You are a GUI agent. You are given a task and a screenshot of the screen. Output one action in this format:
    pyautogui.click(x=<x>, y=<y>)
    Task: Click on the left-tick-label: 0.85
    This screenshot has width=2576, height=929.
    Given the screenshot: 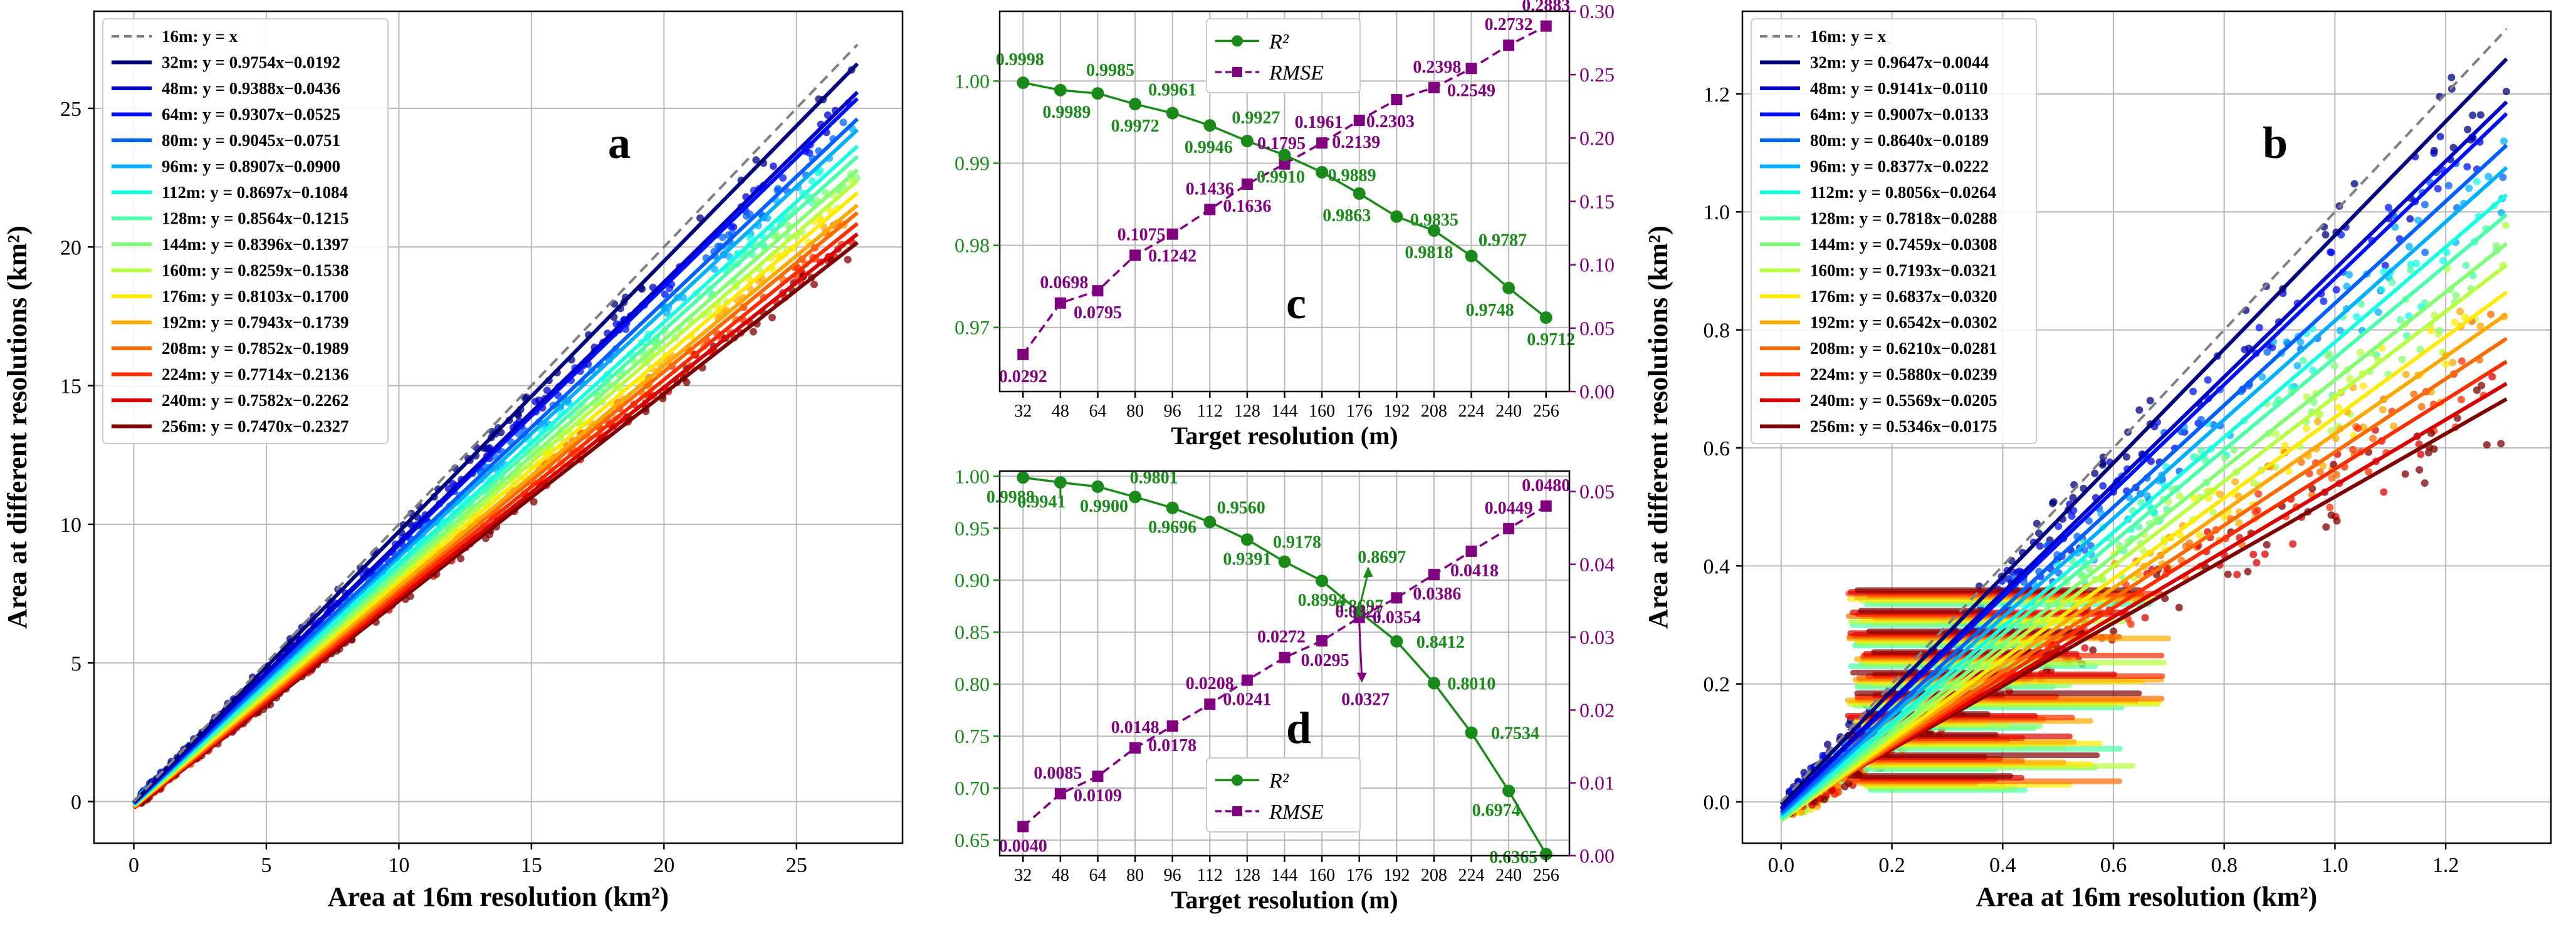 What is the action you would take?
    pyautogui.click(x=972, y=632)
    